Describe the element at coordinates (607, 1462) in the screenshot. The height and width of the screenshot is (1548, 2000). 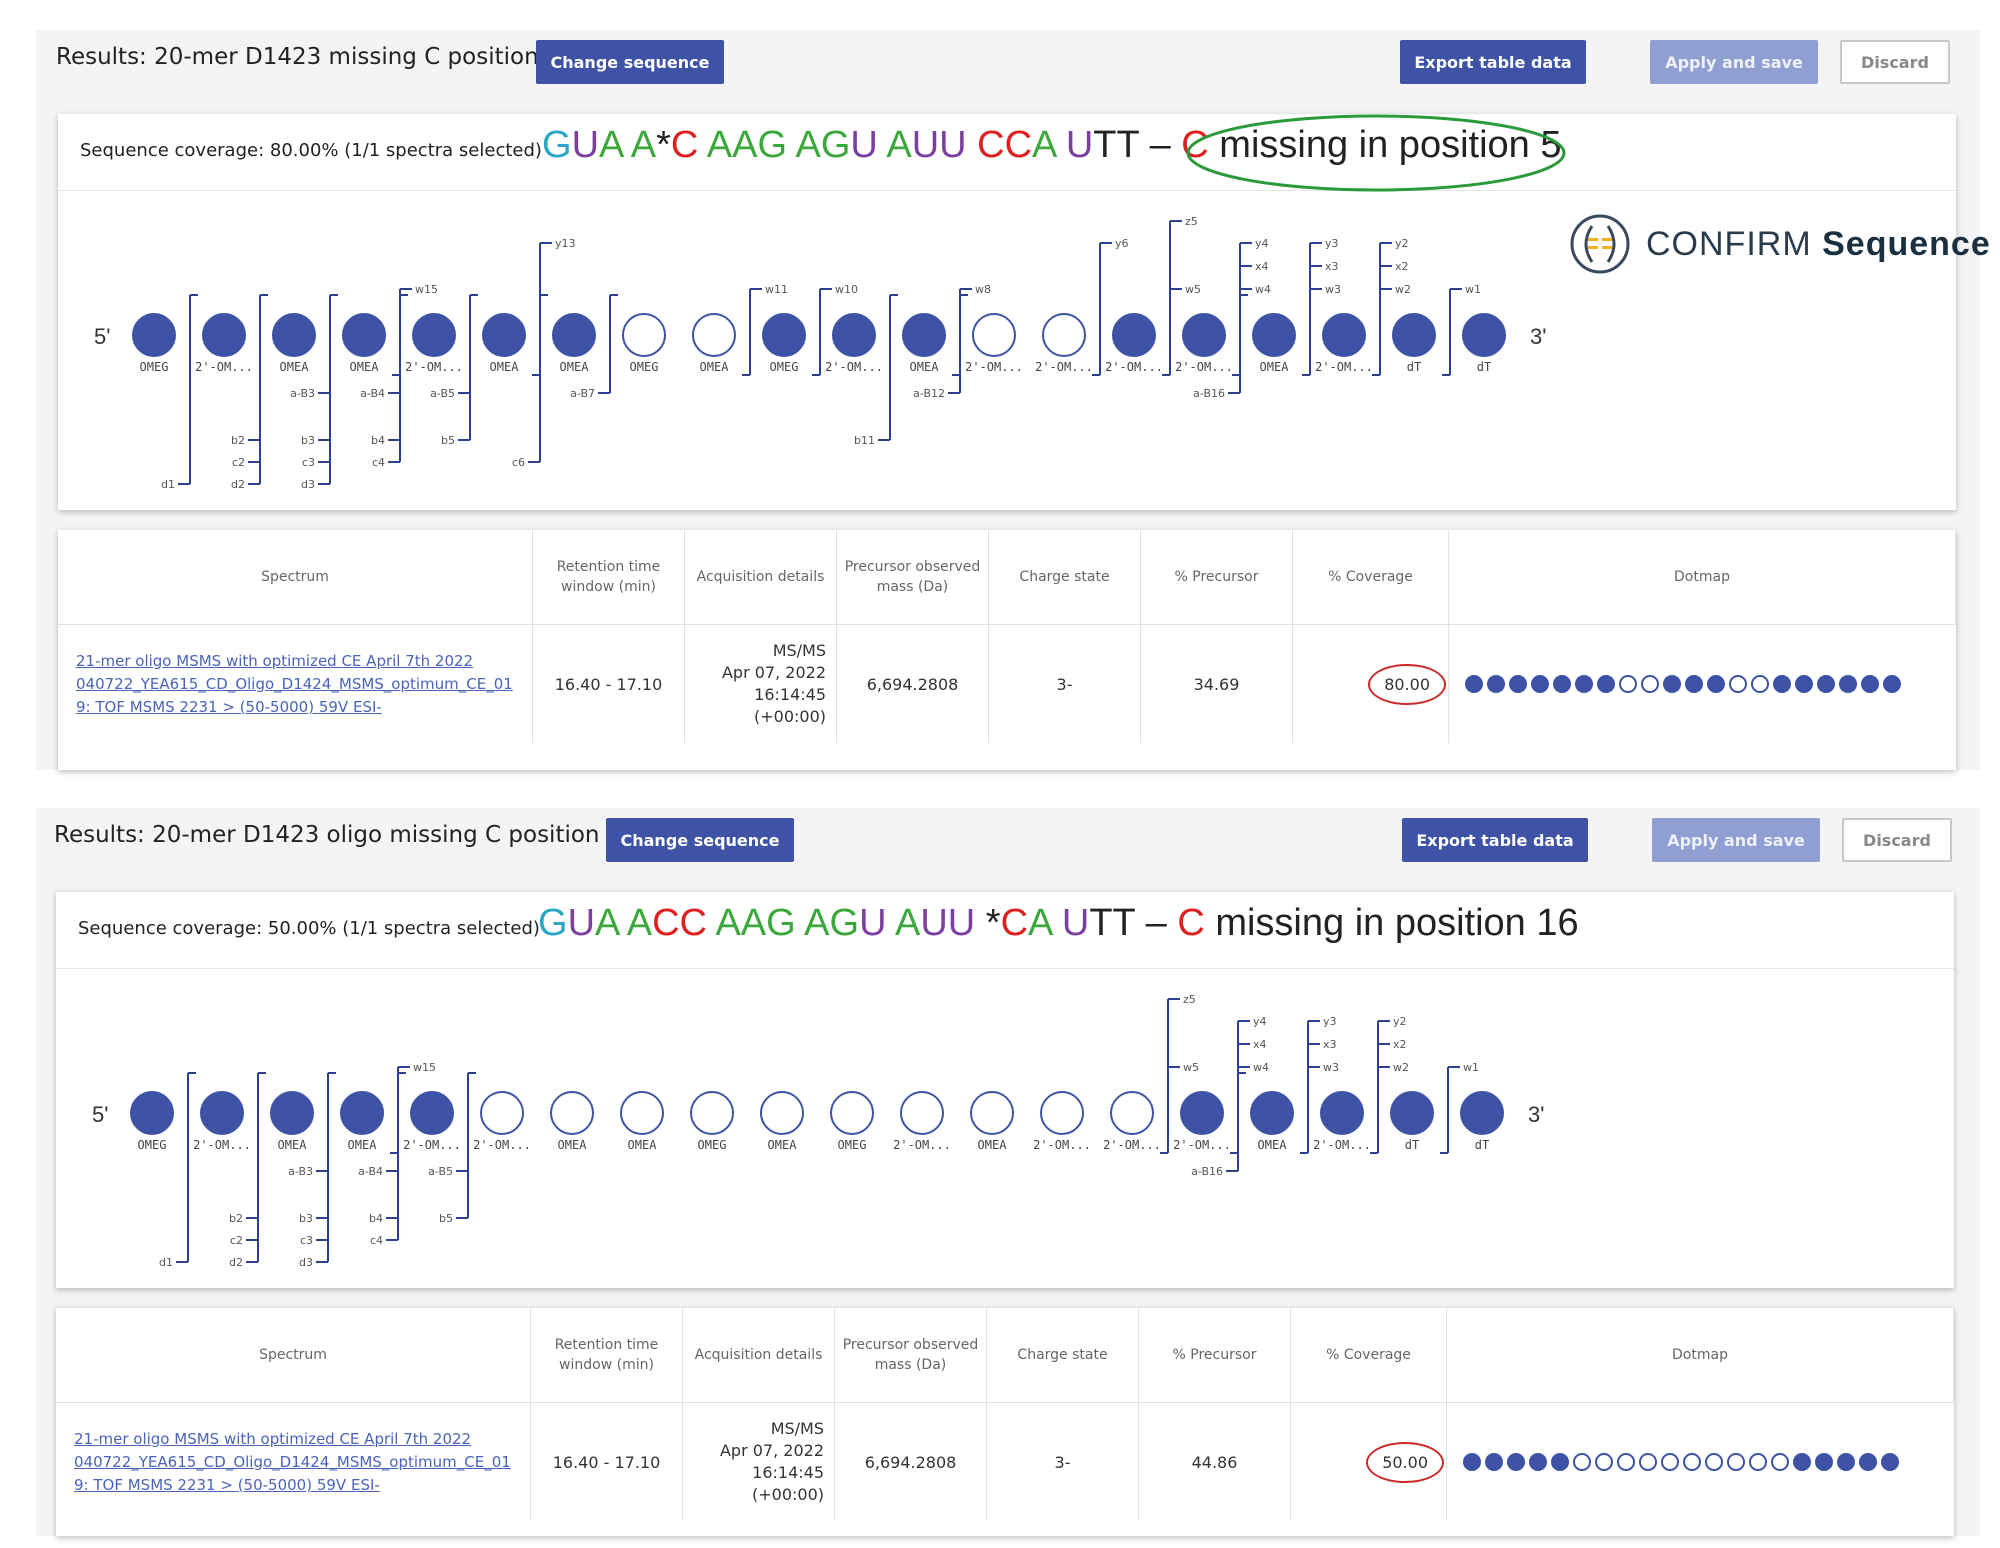
I see `retention-cell: 16.40 - 17.10` at that location.